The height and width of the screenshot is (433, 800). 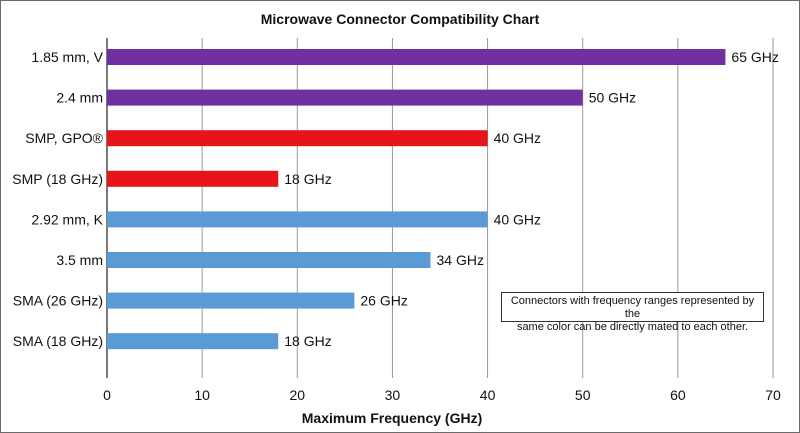 I want to click on value-label: 50 GHz, so click(x=612, y=98).